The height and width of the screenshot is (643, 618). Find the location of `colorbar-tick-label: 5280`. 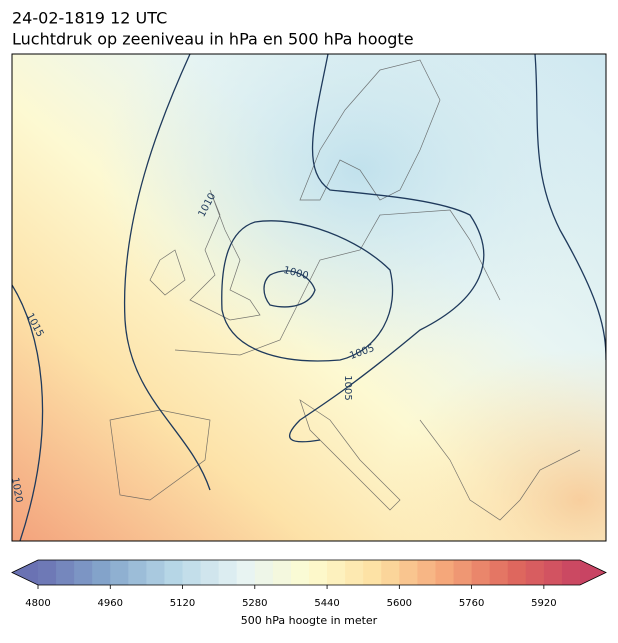

colorbar-tick-label: 5280 is located at coordinates (254, 603).